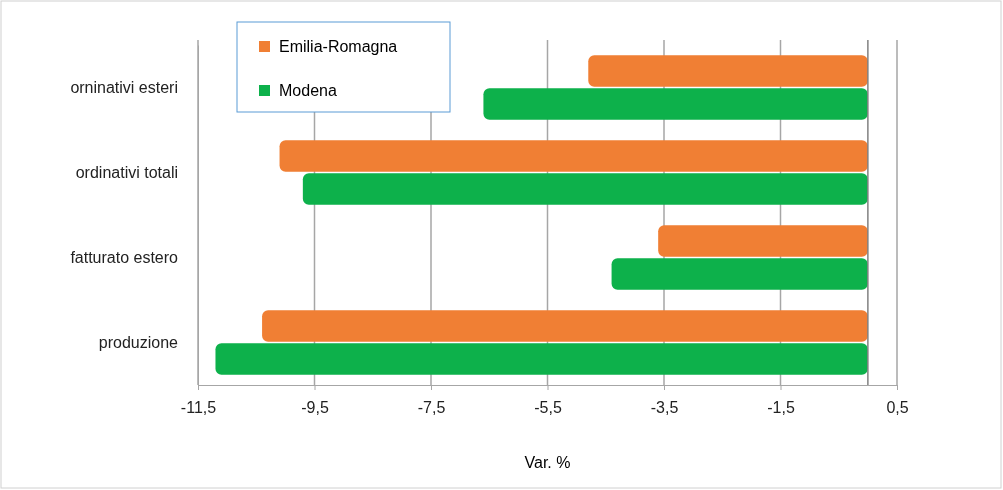 The height and width of the screenshot is (490, 1003). Describe the element at coordinates (548, 408) in the screenshot. I see `x-tick-label: -5,5` at that location.